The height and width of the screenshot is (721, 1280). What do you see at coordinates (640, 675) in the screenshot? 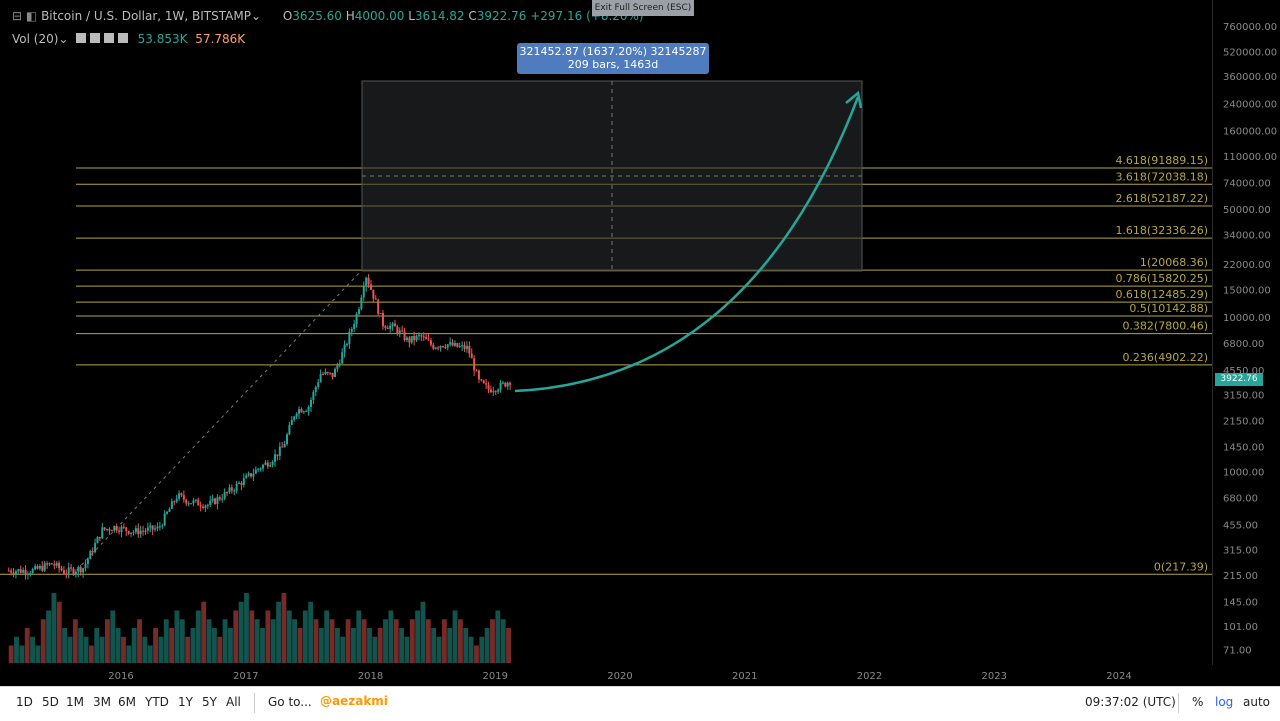
I see `time-axis: 2016 2017 2018 2019 2020 2021 2022 2023 2024` at bounding box center [640, 675].